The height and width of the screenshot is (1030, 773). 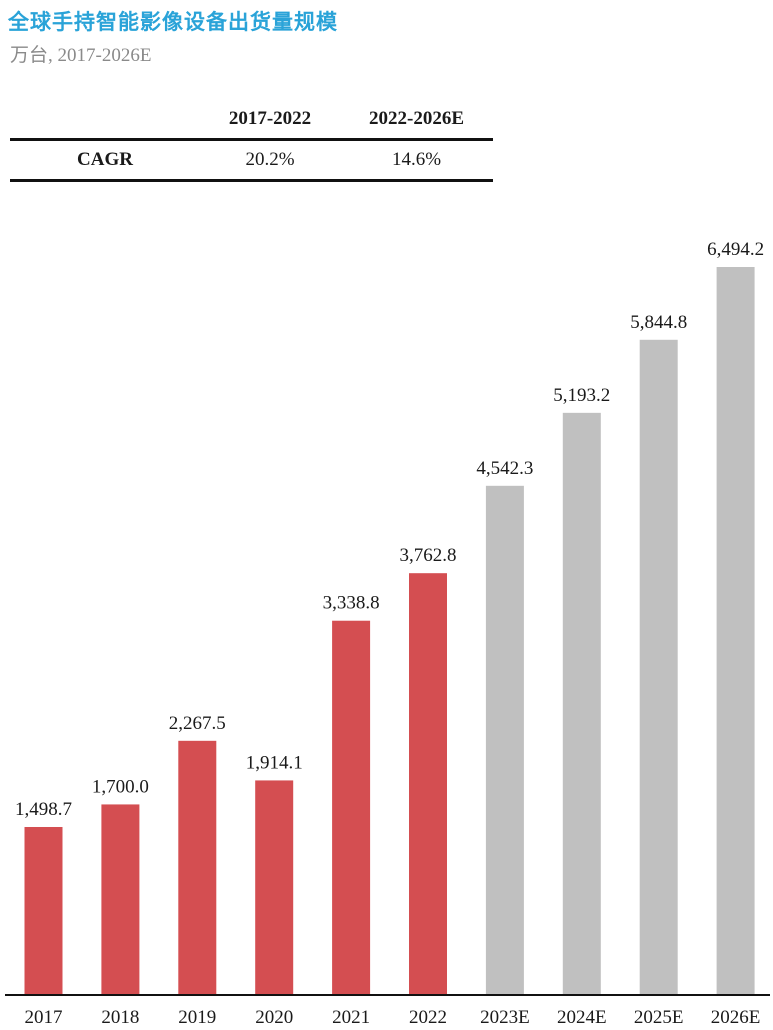 What do you see at coordinates (505, 1017) in the screenshot?
I see `x-tick-label-2023e: 2023E` at bounding box center [505, 1017].